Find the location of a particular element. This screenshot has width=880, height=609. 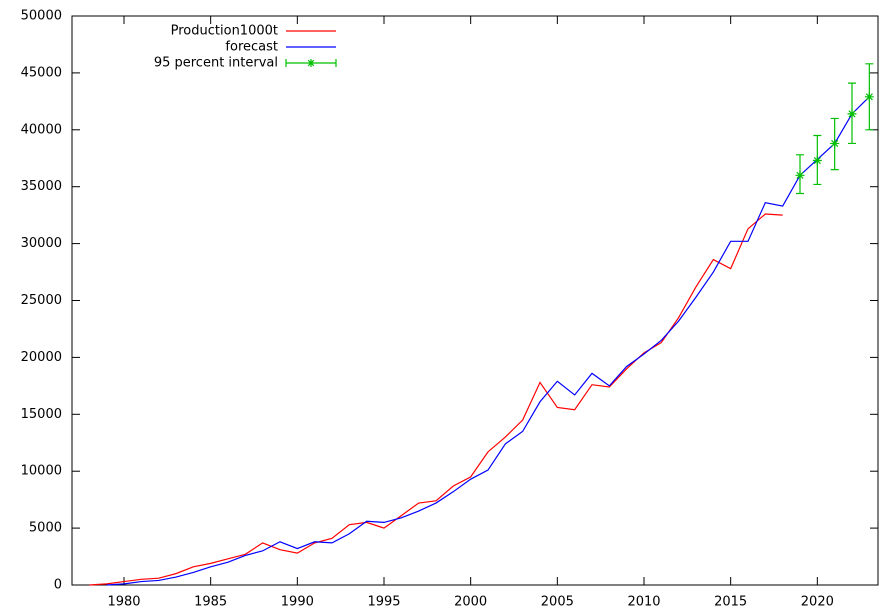

x-tick-label: 2000 is located at coordinates (470, 602).